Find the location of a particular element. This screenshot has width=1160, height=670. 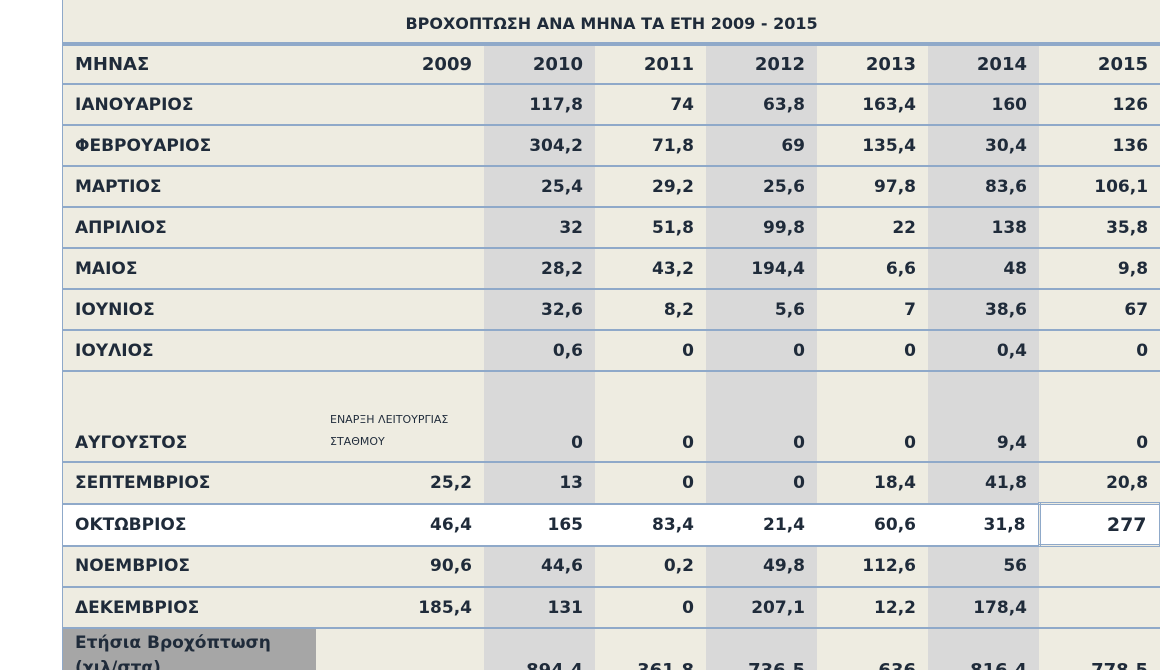

table-row: ΔΕΚΕΜΒΡΙΟΣ 185,4 131 0 207,1 12,2 178,4 is located at coordinates (611, 608).